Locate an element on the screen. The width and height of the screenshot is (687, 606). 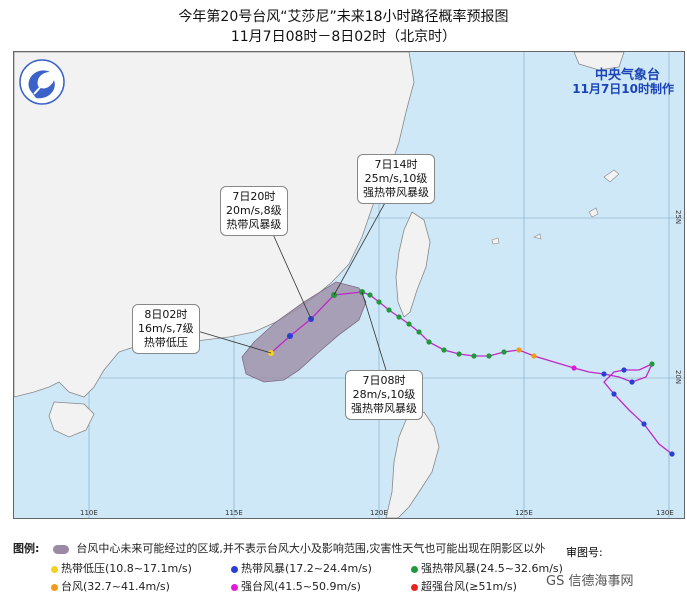
legend-item-sty: 强台风(41.5~50.9m/s) is located at coordinates (296, 586).